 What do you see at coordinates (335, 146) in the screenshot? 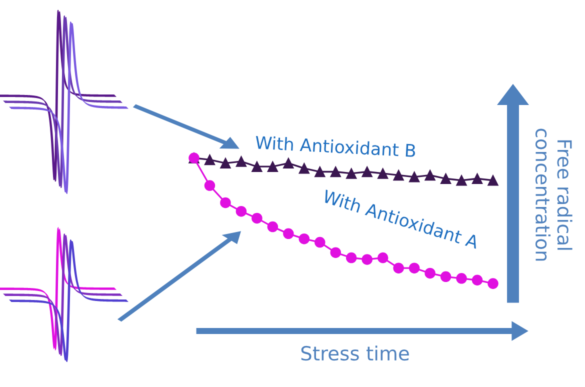
I see `series-label: With Antioxidant B` at bounding box center [335, 146].